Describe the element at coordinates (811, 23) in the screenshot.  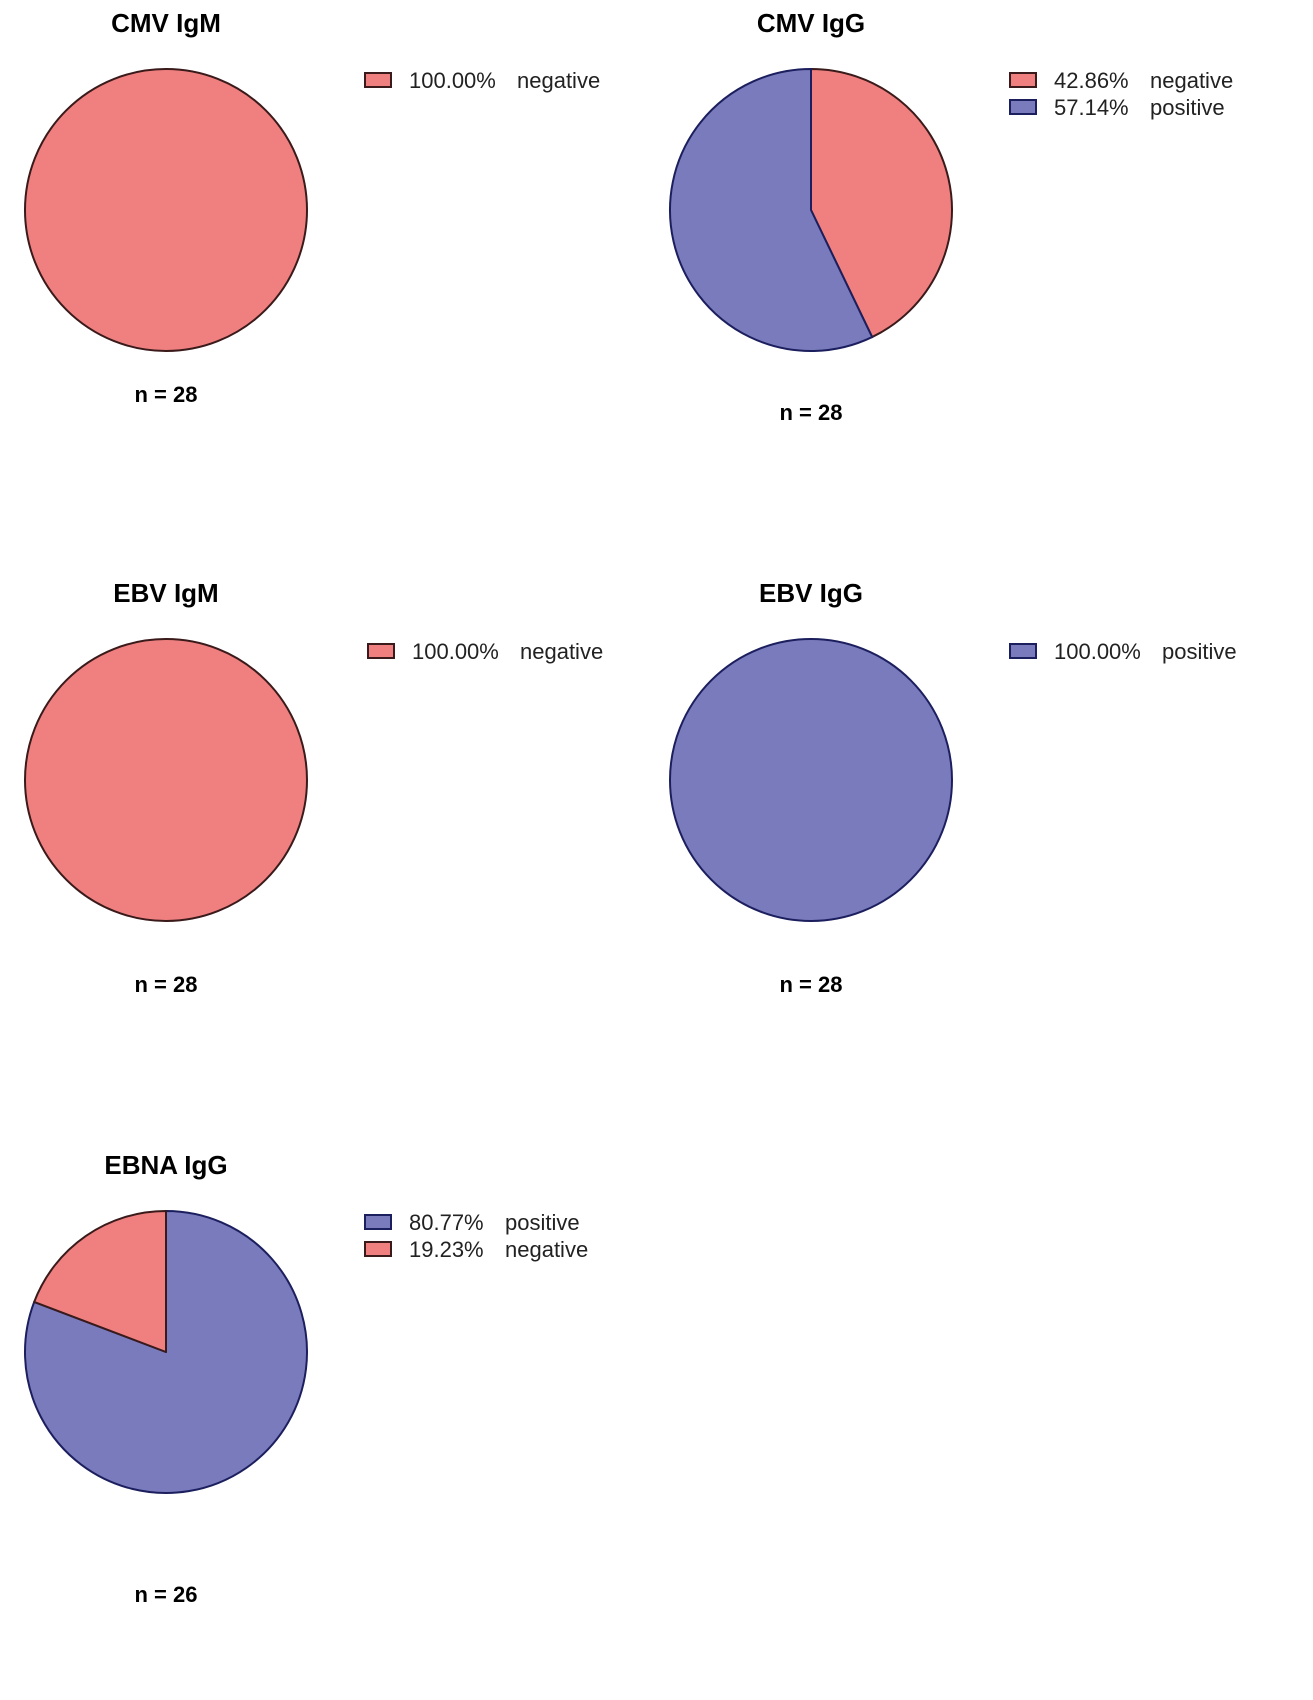
I see `chart-title: CMV IgG` at that location.